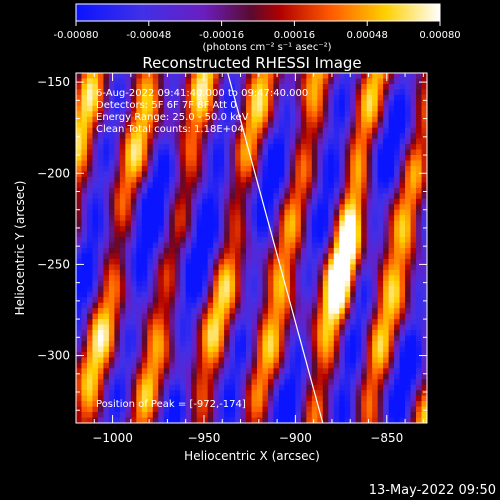 This screenshot has height=500, width=500. What do you see at coordinates (294, 35) in the screenshot?
I see `colorbar-tick-label: 0.00016` at bounding box center [294, 35].